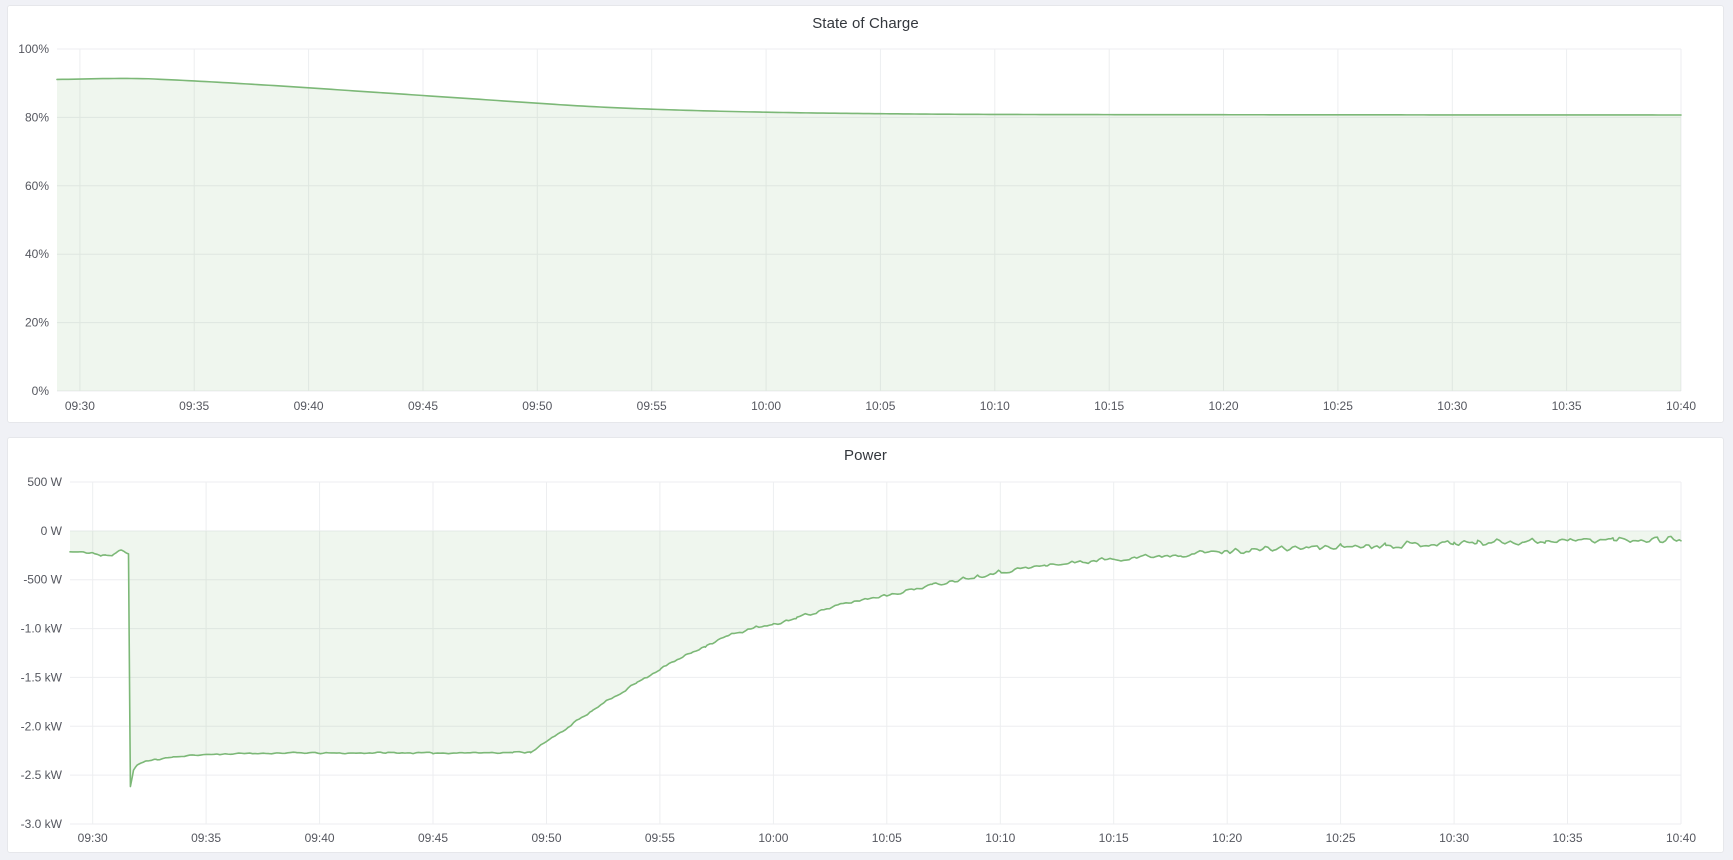 Image resolution: width=1733 pixels, height=860 pixels. I want to click on y-tick-label: 100%, so click(33, 49).